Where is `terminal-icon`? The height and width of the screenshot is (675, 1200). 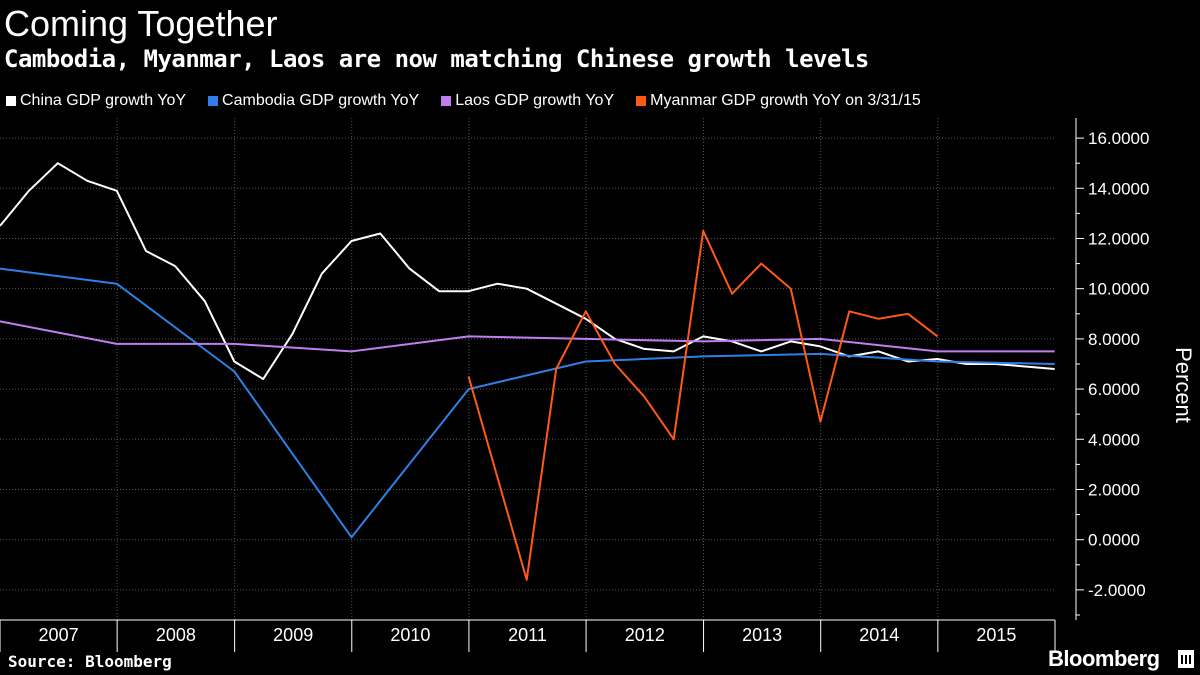
terminal-icon is located at coordinates (1186, 659).